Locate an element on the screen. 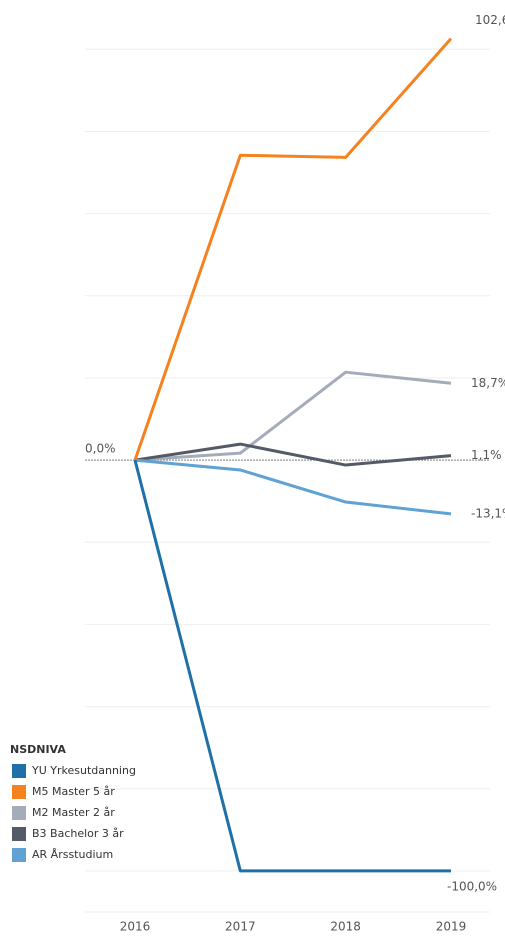 This screenshot has height=938, width=505. legend-label: B3 Bachelor 3 år is located at coordinates (78, 833).